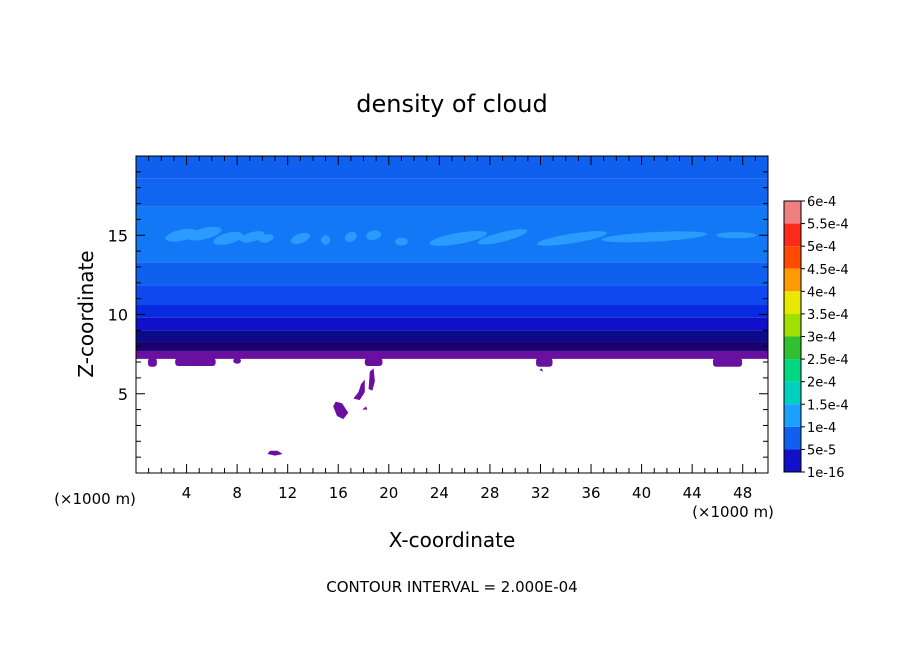 This screenshot has height=654, width=904. I want to click on y-tick-label: 15, so click(118, 235).